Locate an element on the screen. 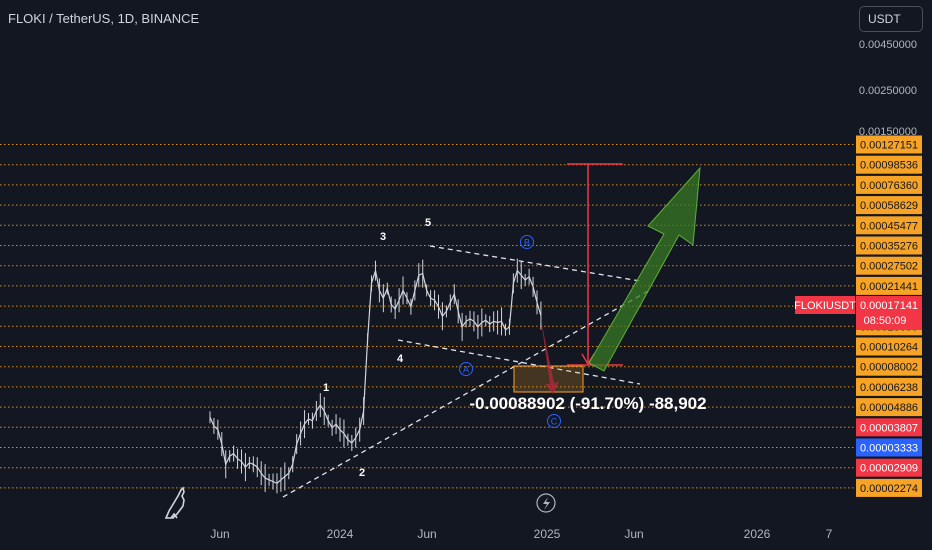 This screenshot has height=550, width=932. price-tag-label: 0.00058629 is located at coordinates (889, 206).